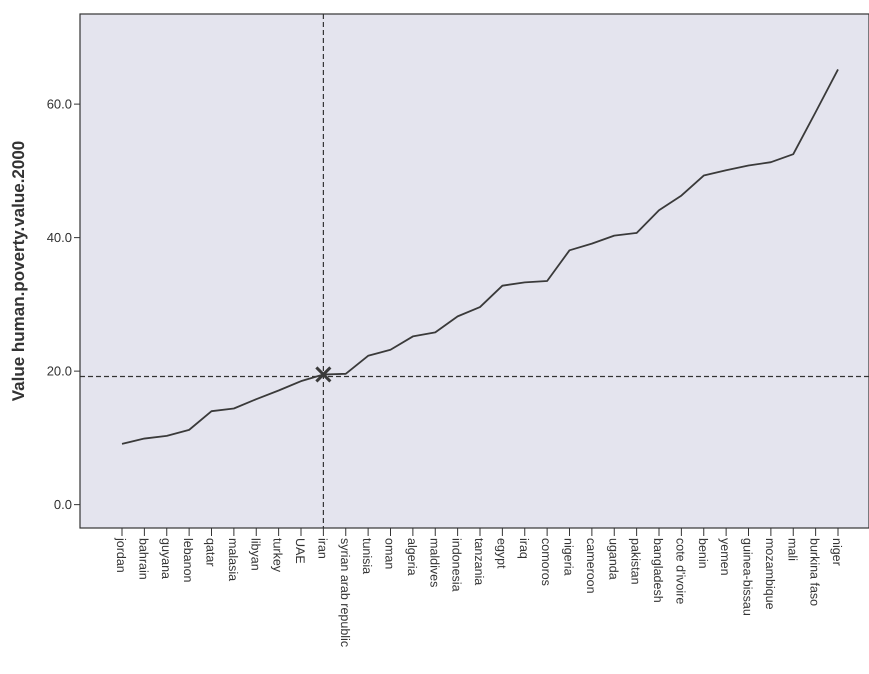 This screenshot has width=869, height=674. I want to click on y-tick-label: 20.0, so click(59, 371).